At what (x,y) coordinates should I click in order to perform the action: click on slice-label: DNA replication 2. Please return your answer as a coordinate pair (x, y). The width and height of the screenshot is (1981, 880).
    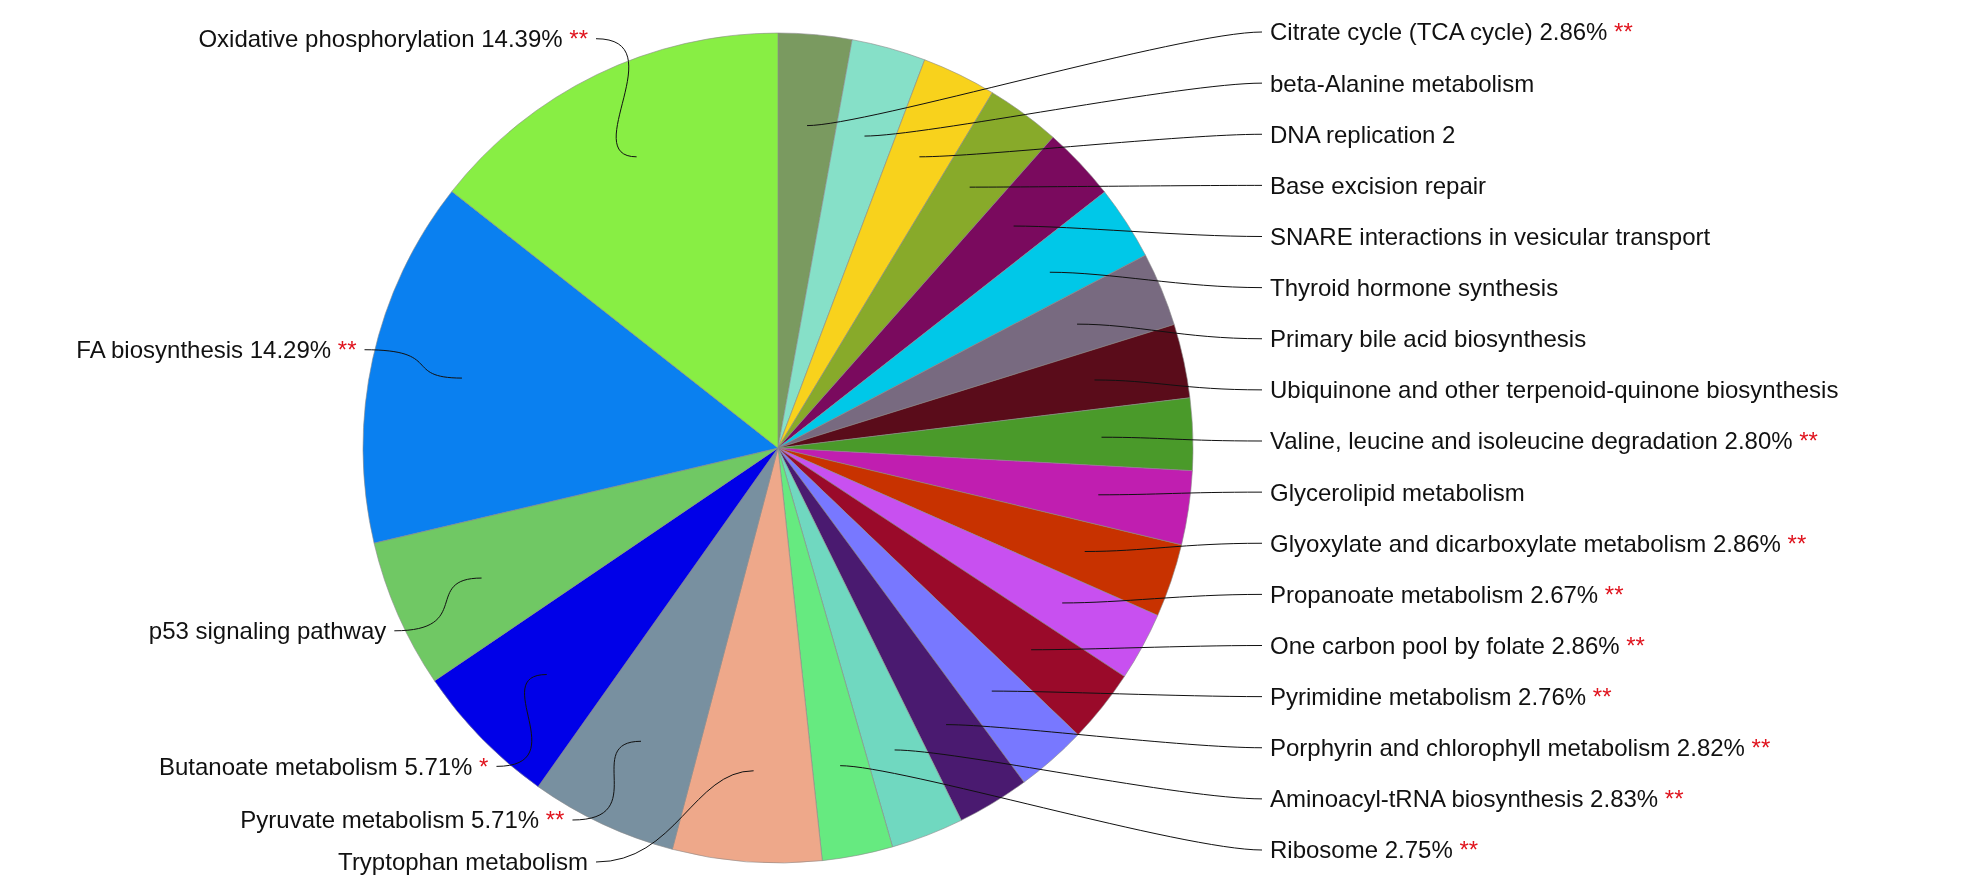
    Looking at the image, I should click on (1363, 134).